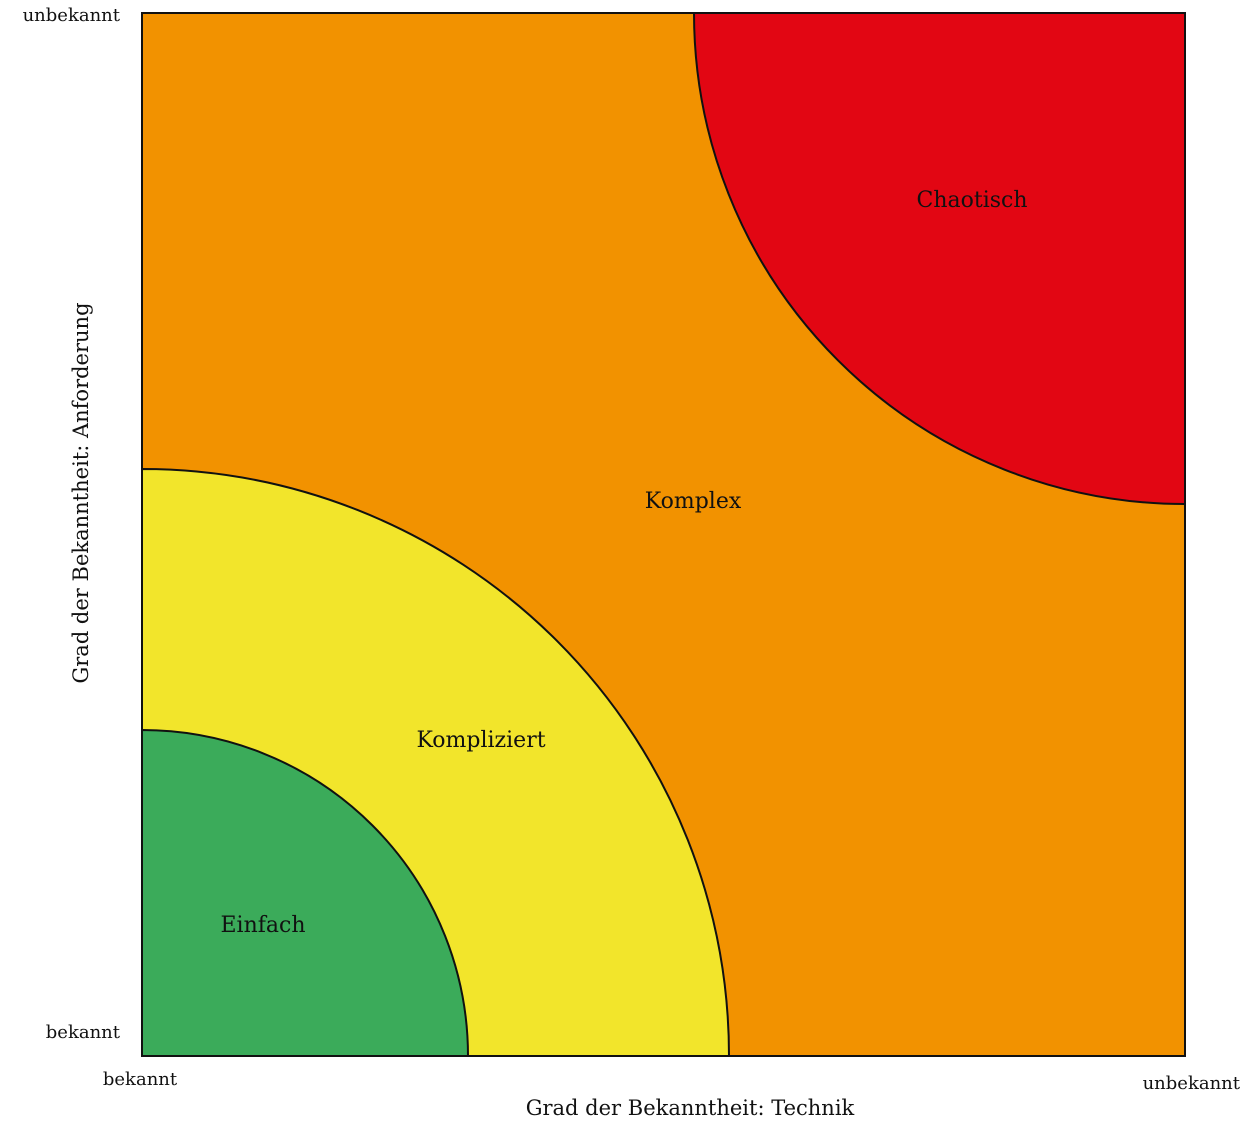  I want to click on y-axis-top-label: unbekannt, so click(72, 15).